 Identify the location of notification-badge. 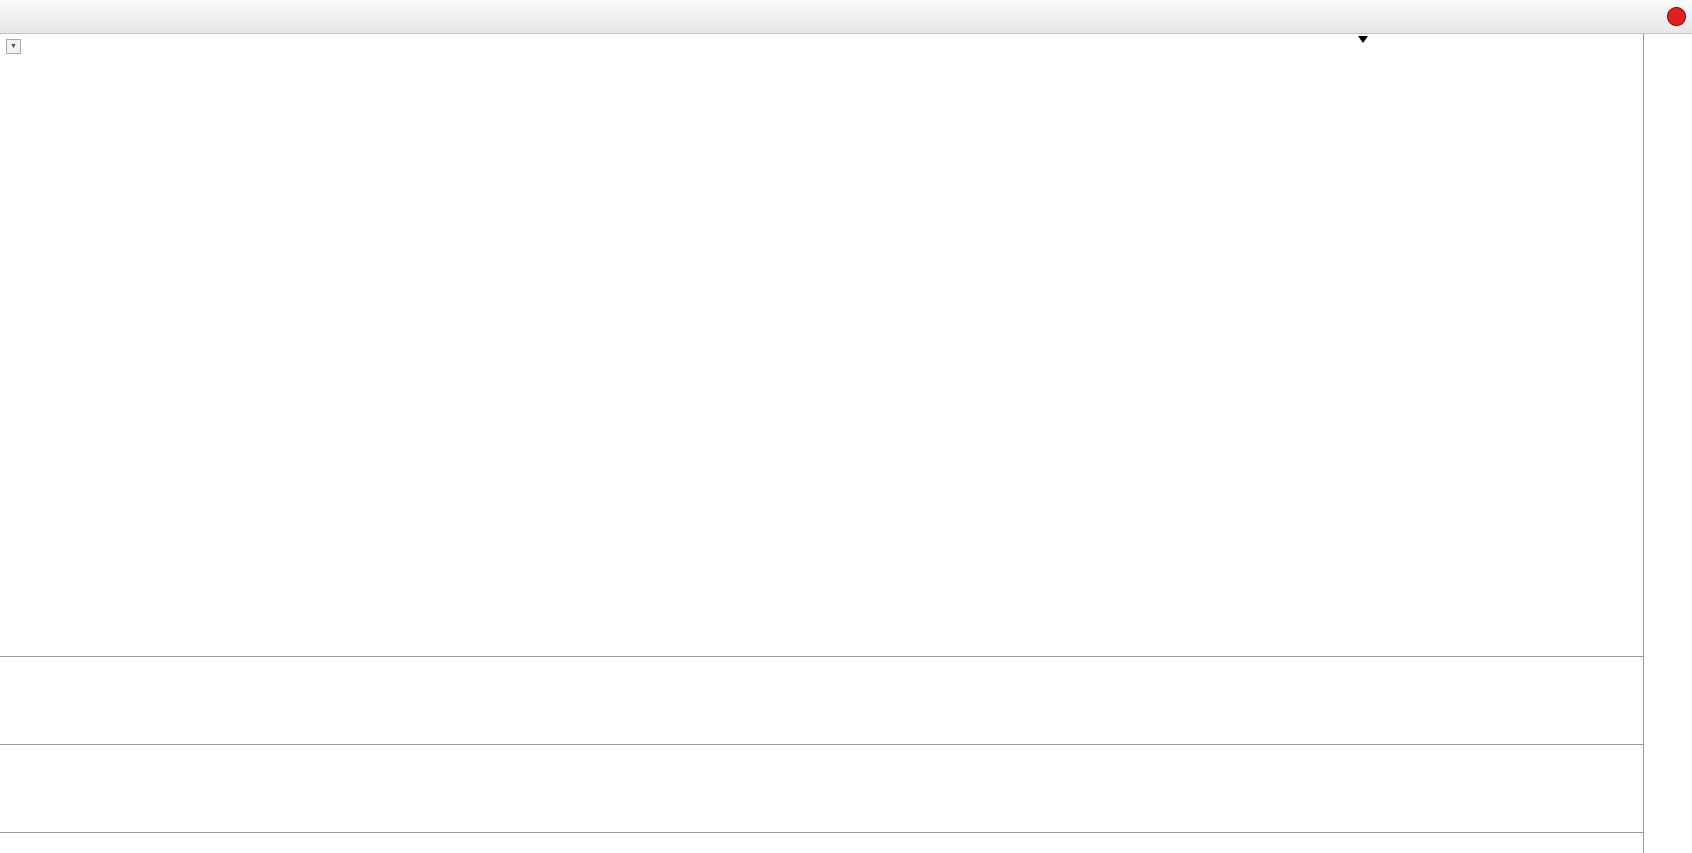
(1676, 16).